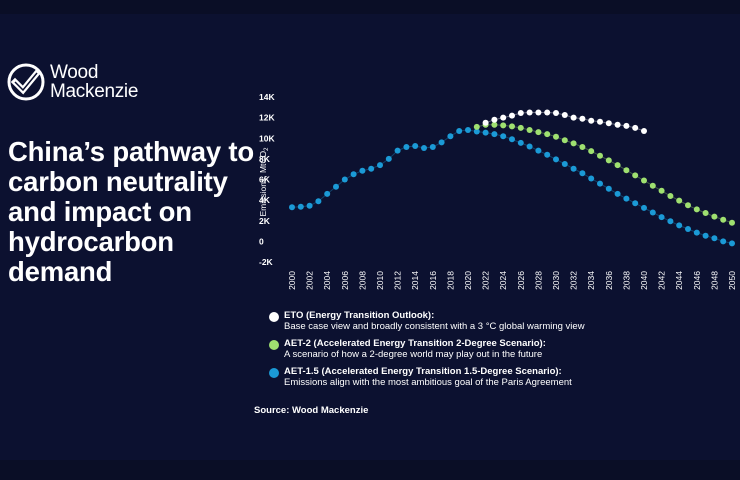 Image resolution: width=740 pixels, height=480 pixels. I want to click on x-tick-label: 2000, so click(292, 280).